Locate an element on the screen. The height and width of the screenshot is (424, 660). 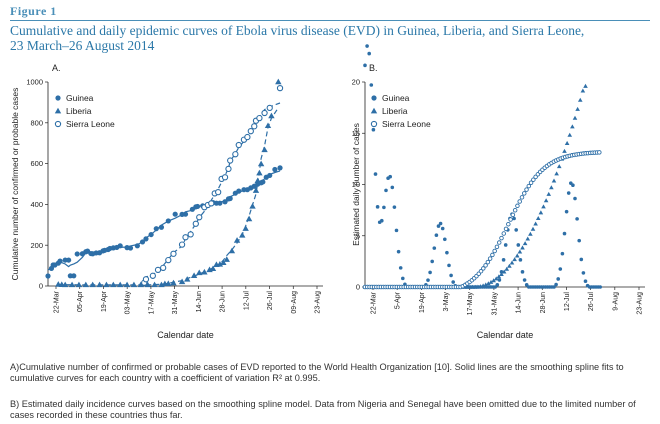
figure-label: Figure 1 is located at coordinates (33, 11).